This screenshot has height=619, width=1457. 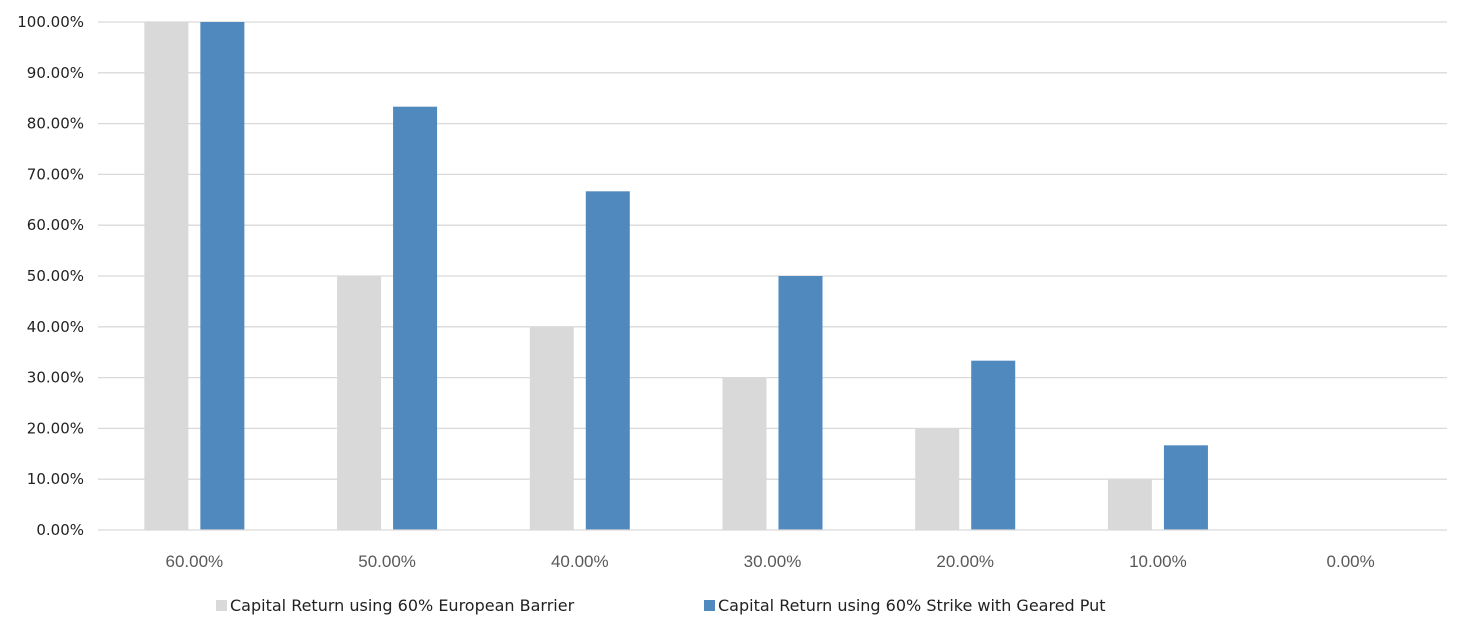 I want to click on x-tick-label: 40.00%, so click(x=580, y=561).